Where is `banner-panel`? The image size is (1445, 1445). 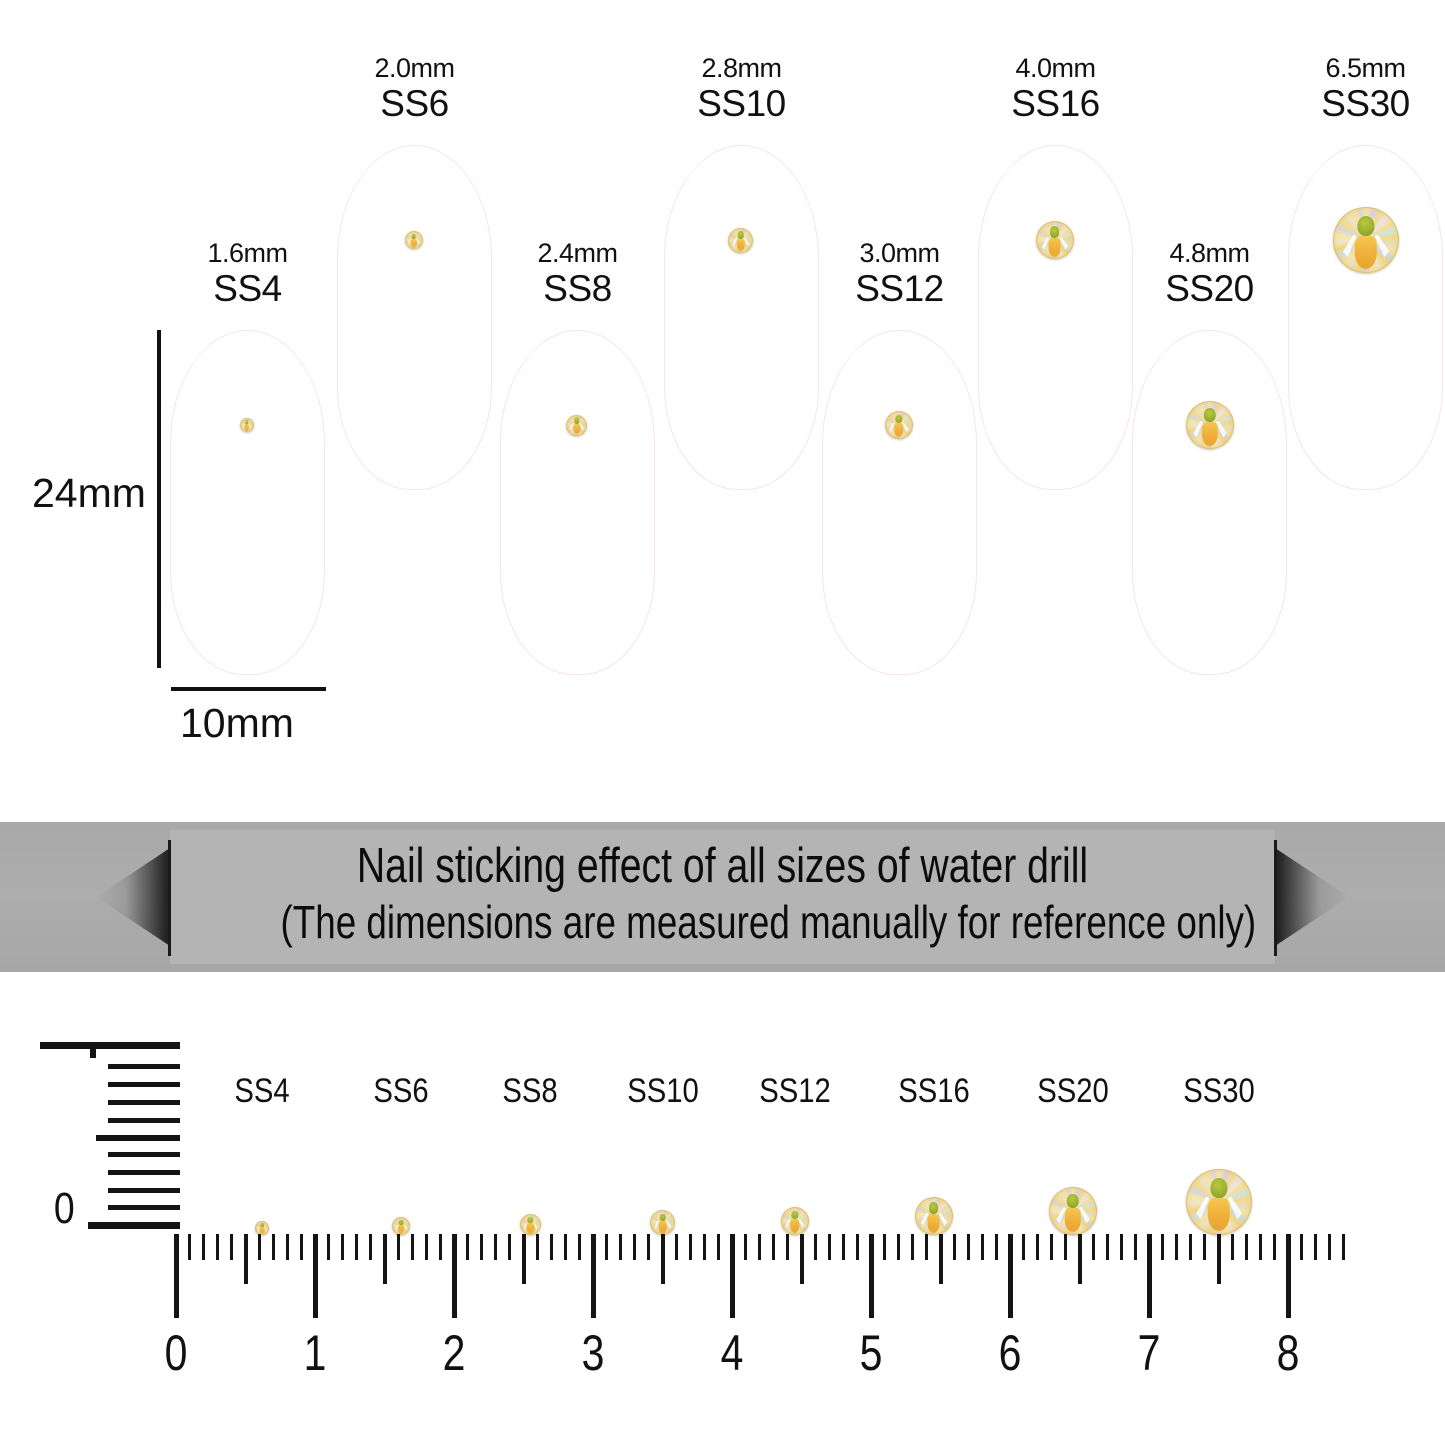 banner-panel is located at coordinates (722, 897).